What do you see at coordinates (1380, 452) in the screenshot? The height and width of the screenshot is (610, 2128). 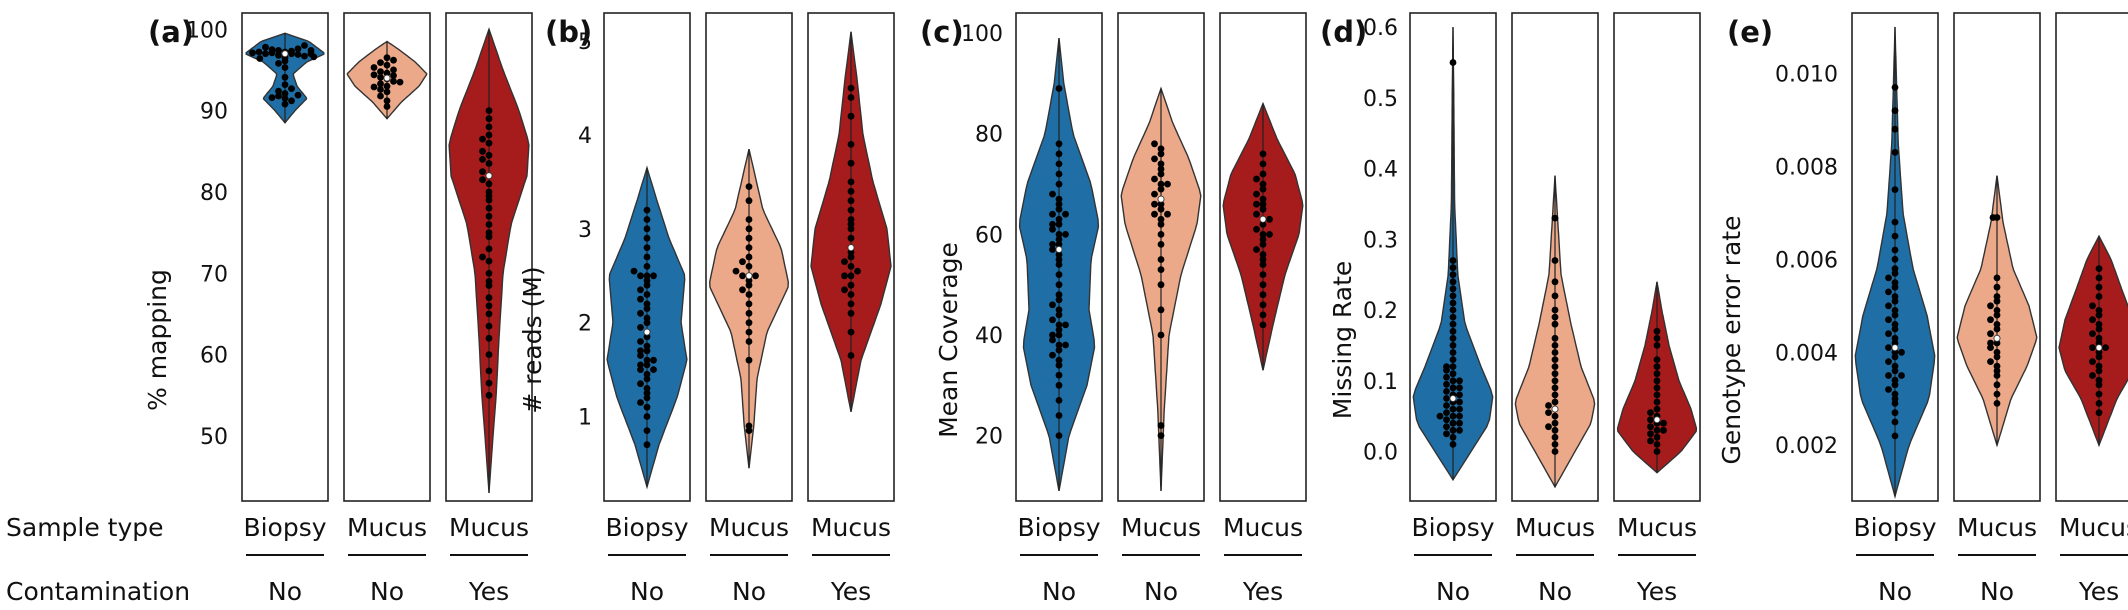 I see `y-tick-label: 0.0` at bounding box center [1380, 452].